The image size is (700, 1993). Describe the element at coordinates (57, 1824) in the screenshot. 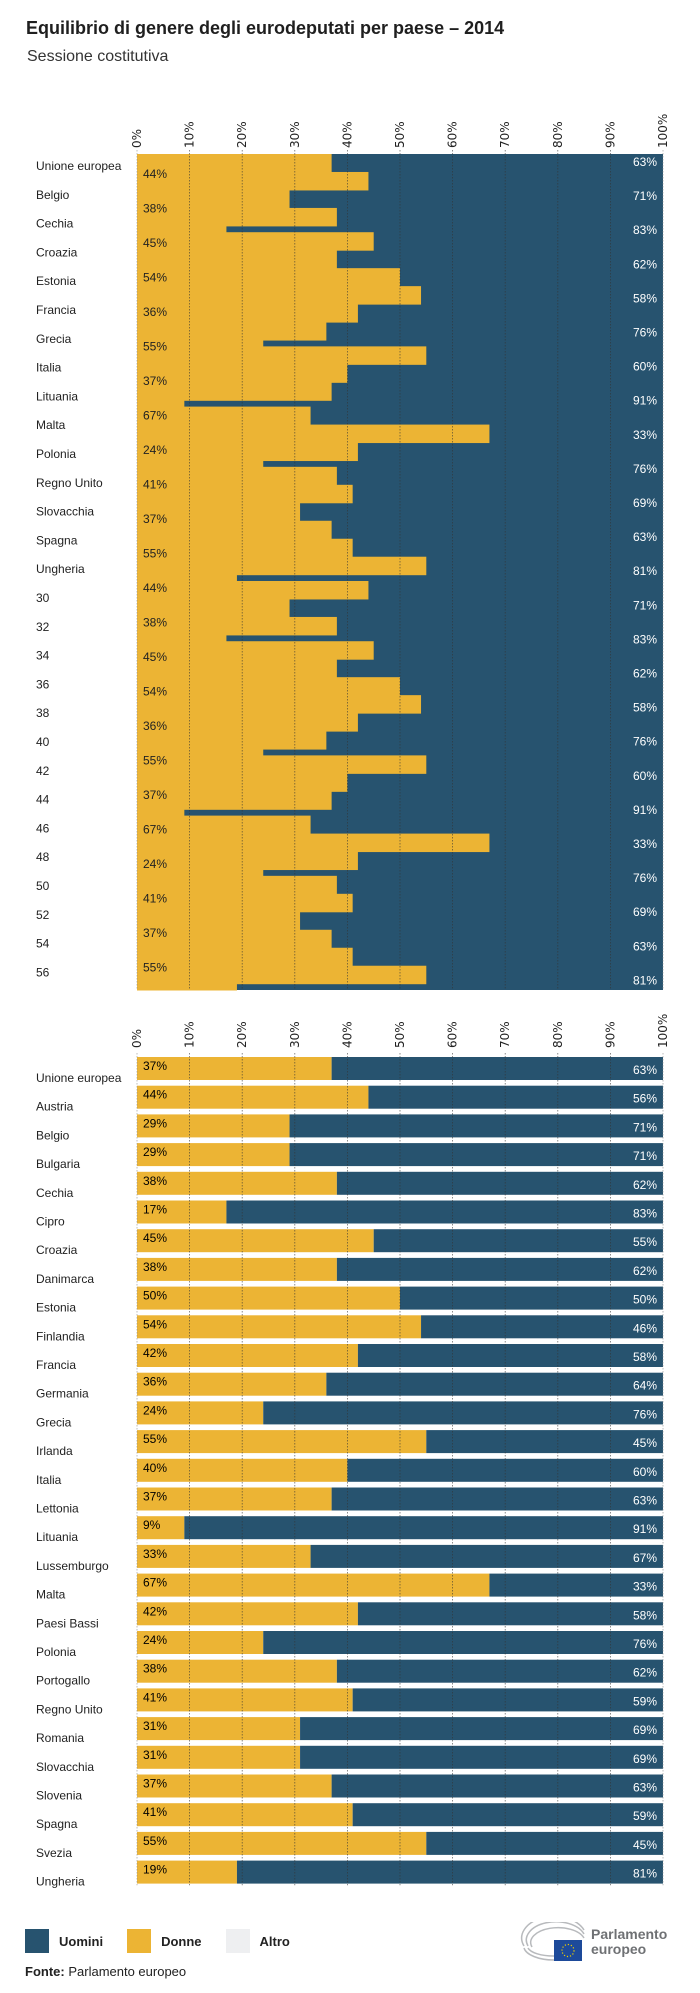

I see `category-label: Spagna` at that location.